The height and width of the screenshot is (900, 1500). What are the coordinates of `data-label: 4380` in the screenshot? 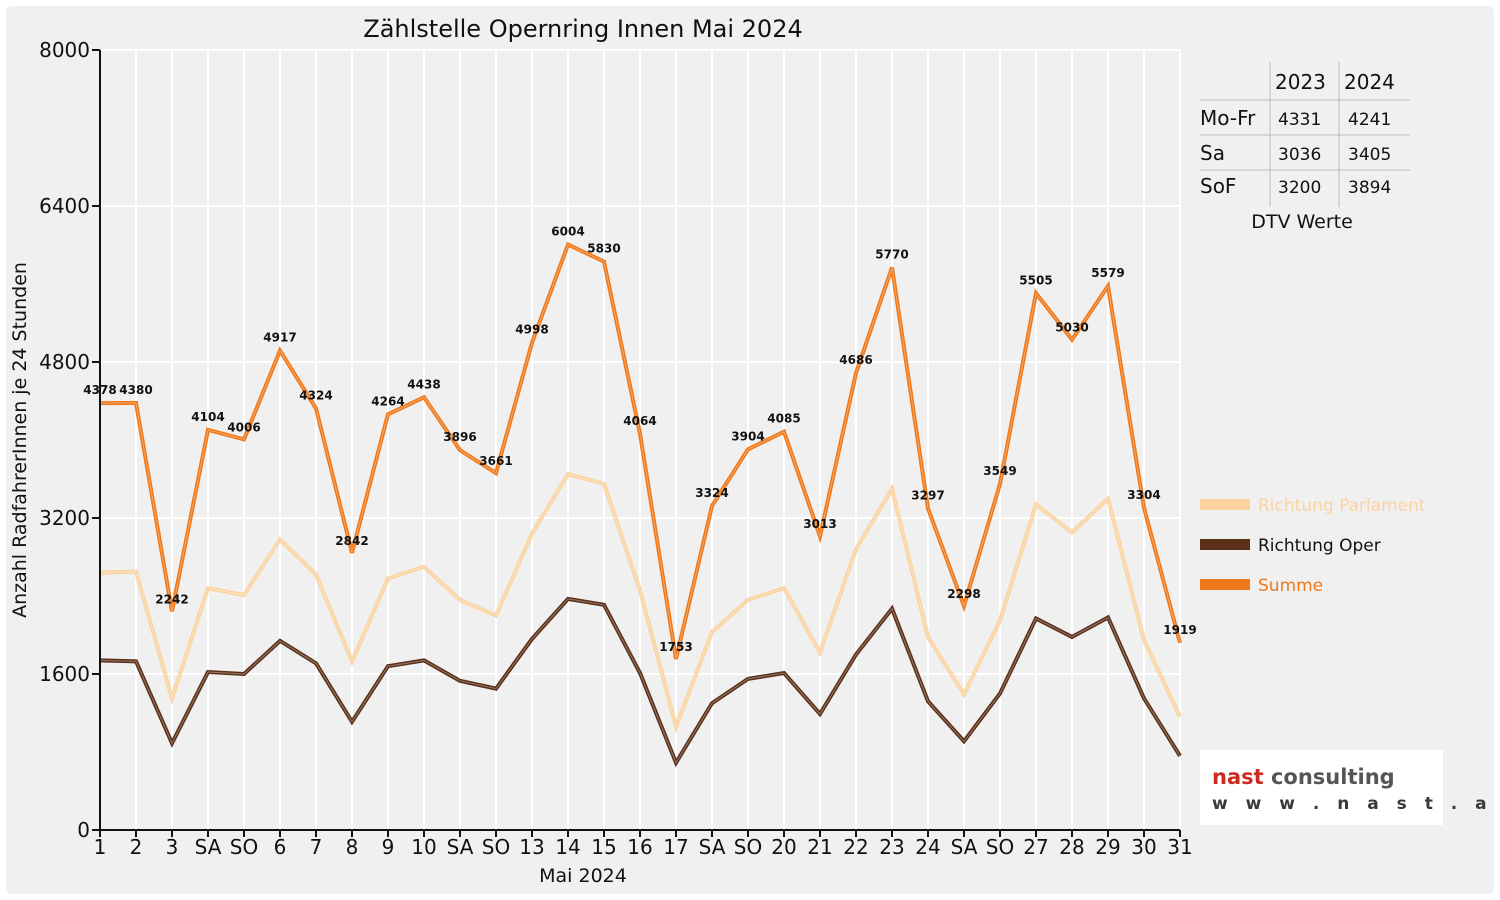 It's located at (135, 390).